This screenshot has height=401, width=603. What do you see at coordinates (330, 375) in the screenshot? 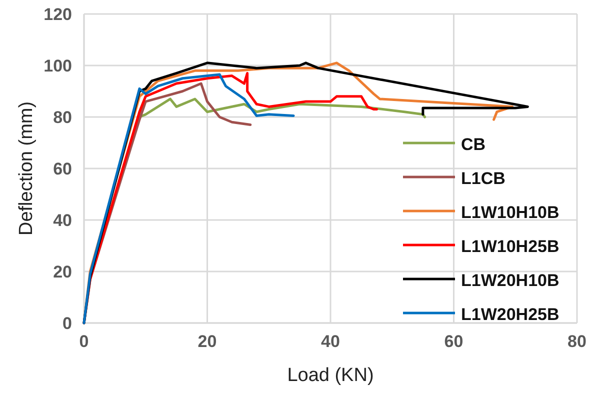
I see `x-axis-title: Load (KN)` at bounding box center [330, 375].